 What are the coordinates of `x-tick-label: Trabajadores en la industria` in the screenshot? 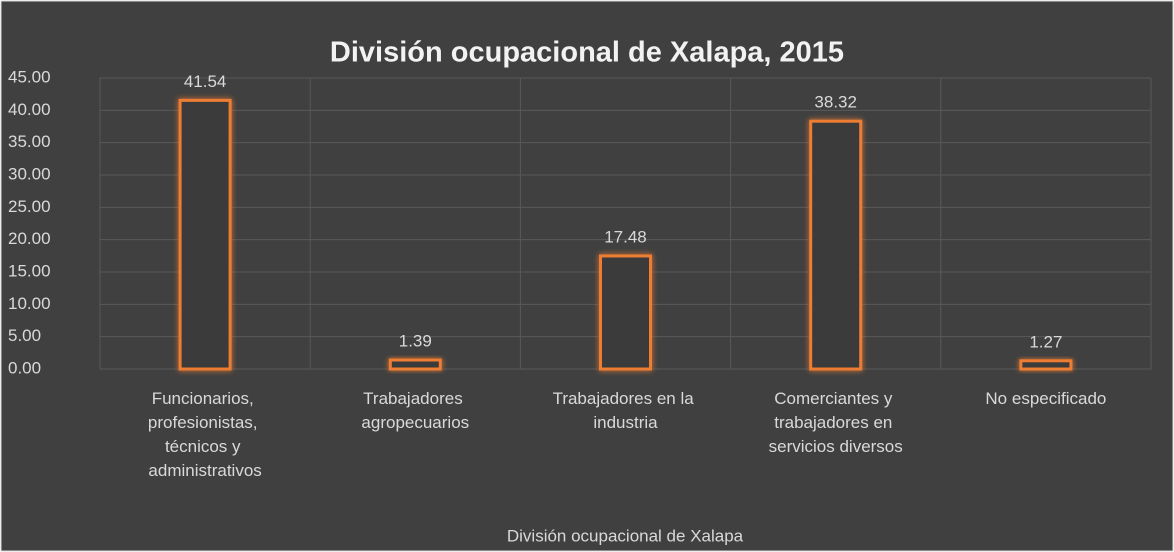 It's located at (626, 410).